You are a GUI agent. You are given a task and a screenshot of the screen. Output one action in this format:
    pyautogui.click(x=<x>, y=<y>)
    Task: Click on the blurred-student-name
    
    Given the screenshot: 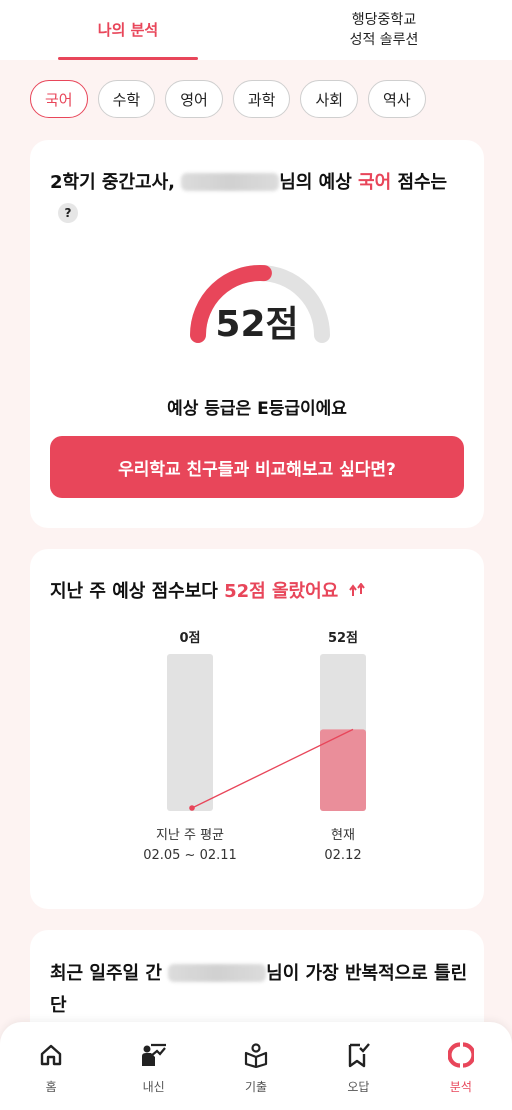 What is the action you would take?
    pyautogui.click(x=230, y=182)
    